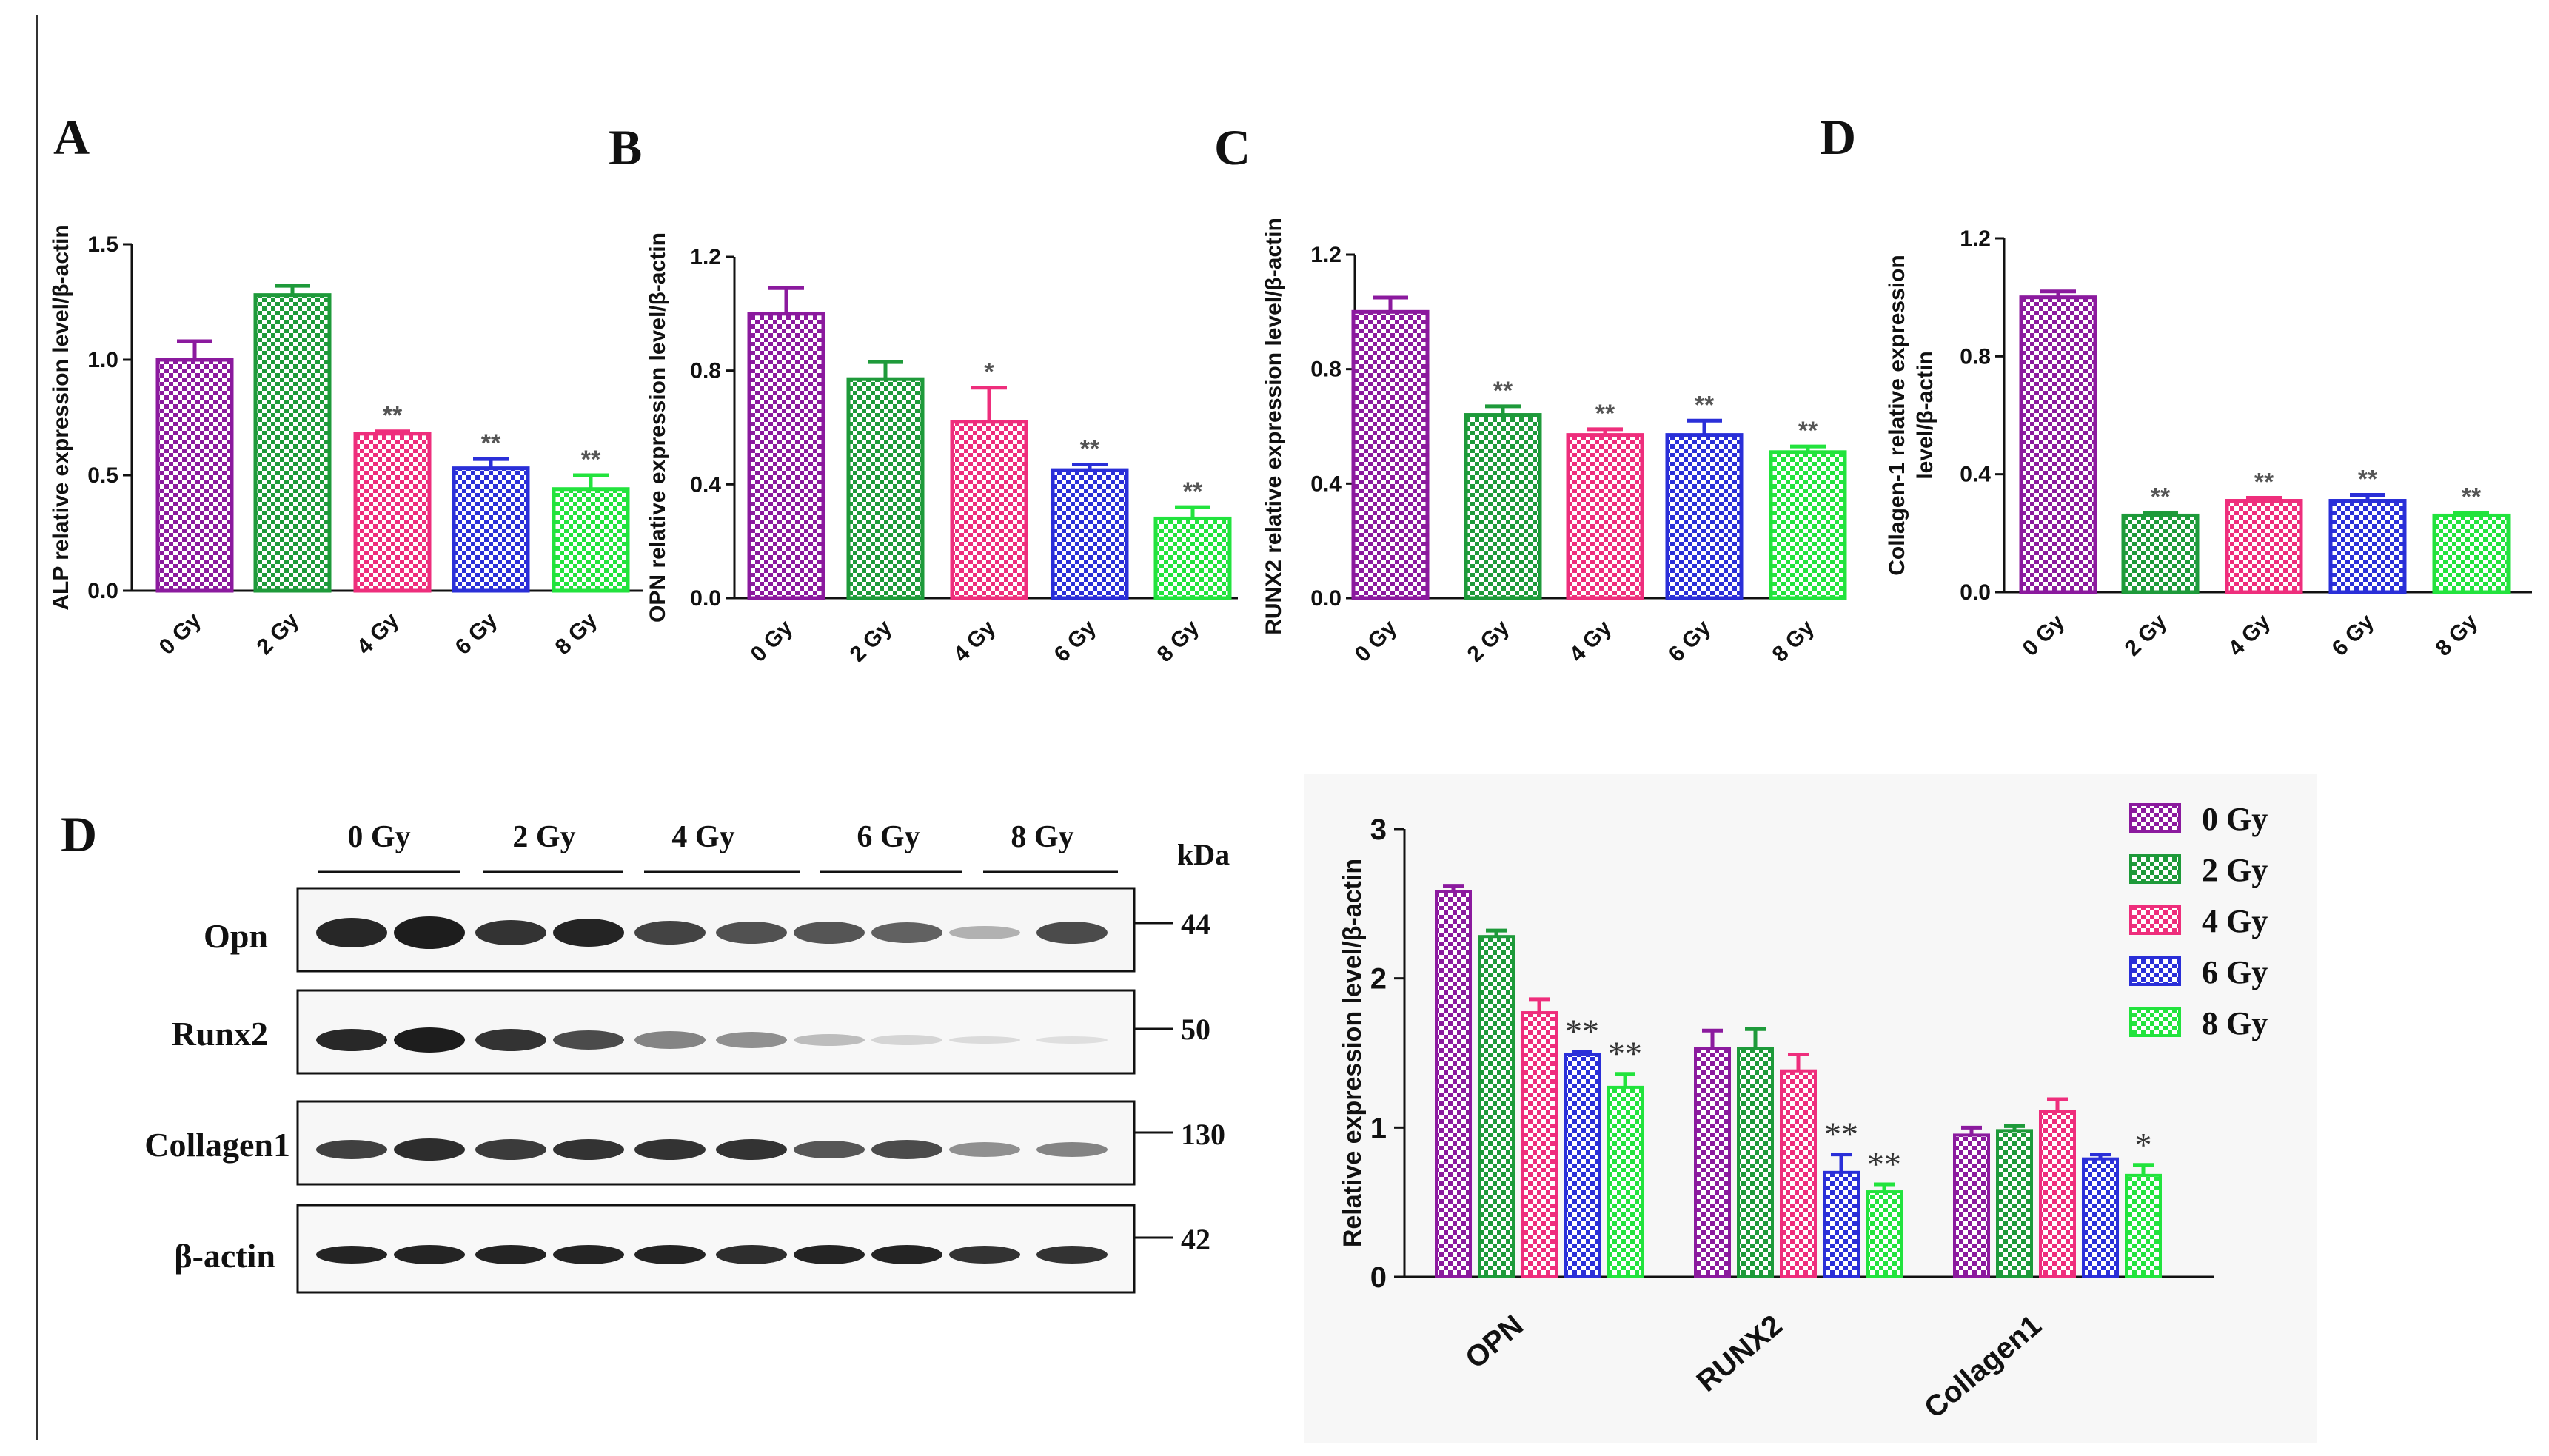 The image size is (2549, 1456). What do you see at coordinates (2155, 1022) in the screenshot?
I see `legend-swatch-8-gy` at bounding box center [2155, 1022].